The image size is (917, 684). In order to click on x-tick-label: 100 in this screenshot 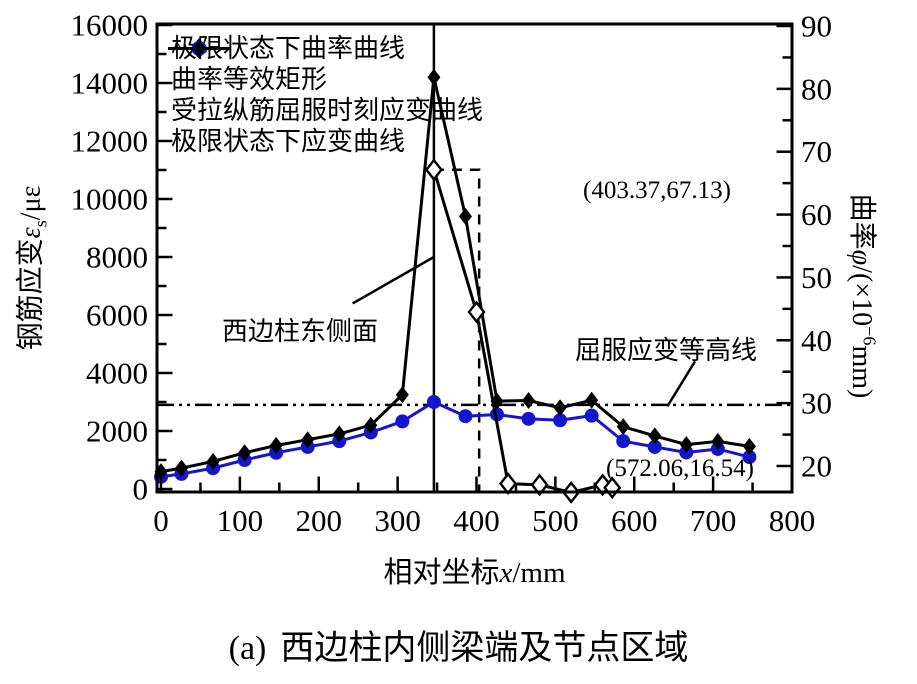, I will do `click(240, 520)`.